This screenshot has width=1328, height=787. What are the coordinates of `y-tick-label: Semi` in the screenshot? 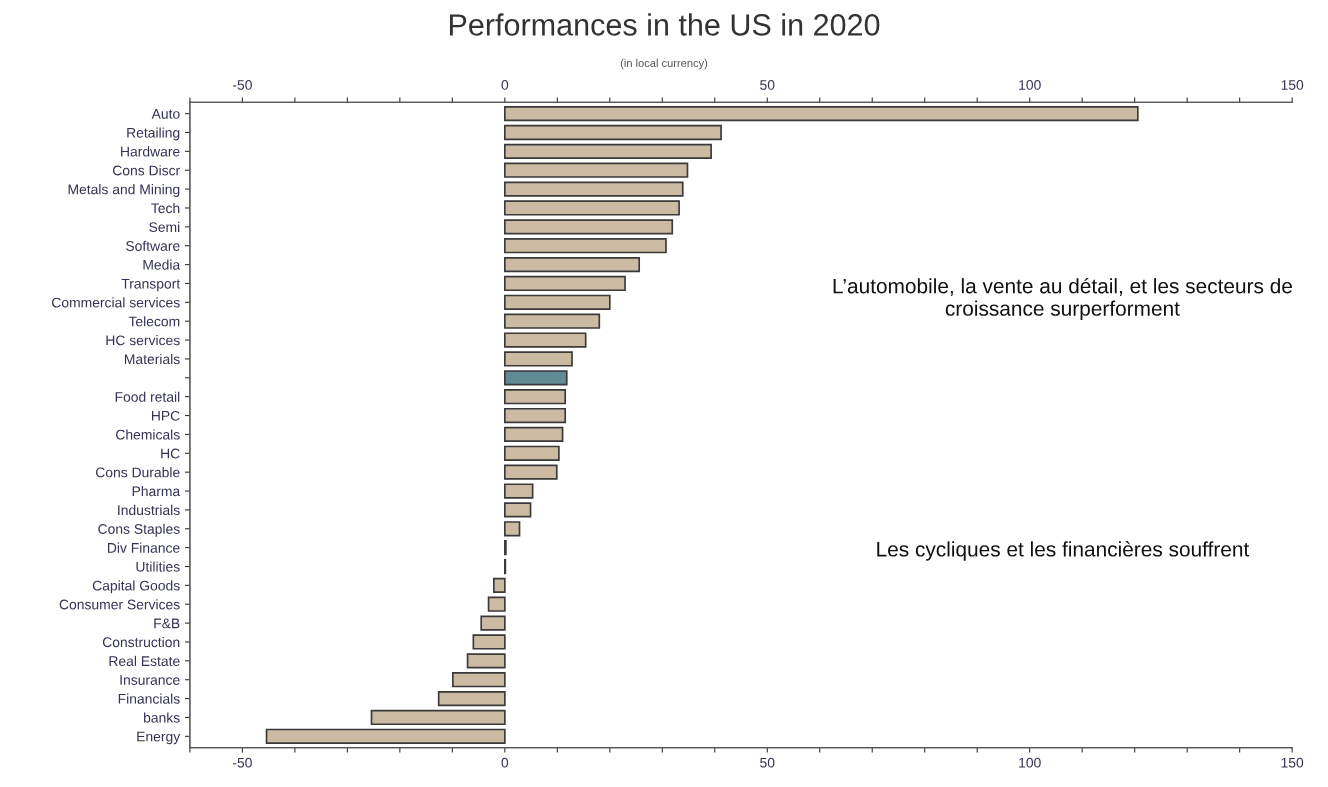 It's located at (164, 227).